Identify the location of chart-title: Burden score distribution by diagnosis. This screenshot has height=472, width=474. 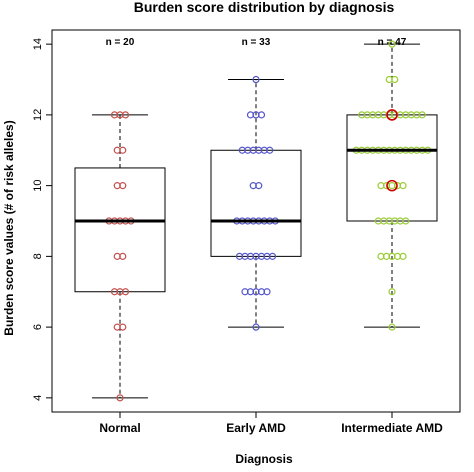
(264, 7).